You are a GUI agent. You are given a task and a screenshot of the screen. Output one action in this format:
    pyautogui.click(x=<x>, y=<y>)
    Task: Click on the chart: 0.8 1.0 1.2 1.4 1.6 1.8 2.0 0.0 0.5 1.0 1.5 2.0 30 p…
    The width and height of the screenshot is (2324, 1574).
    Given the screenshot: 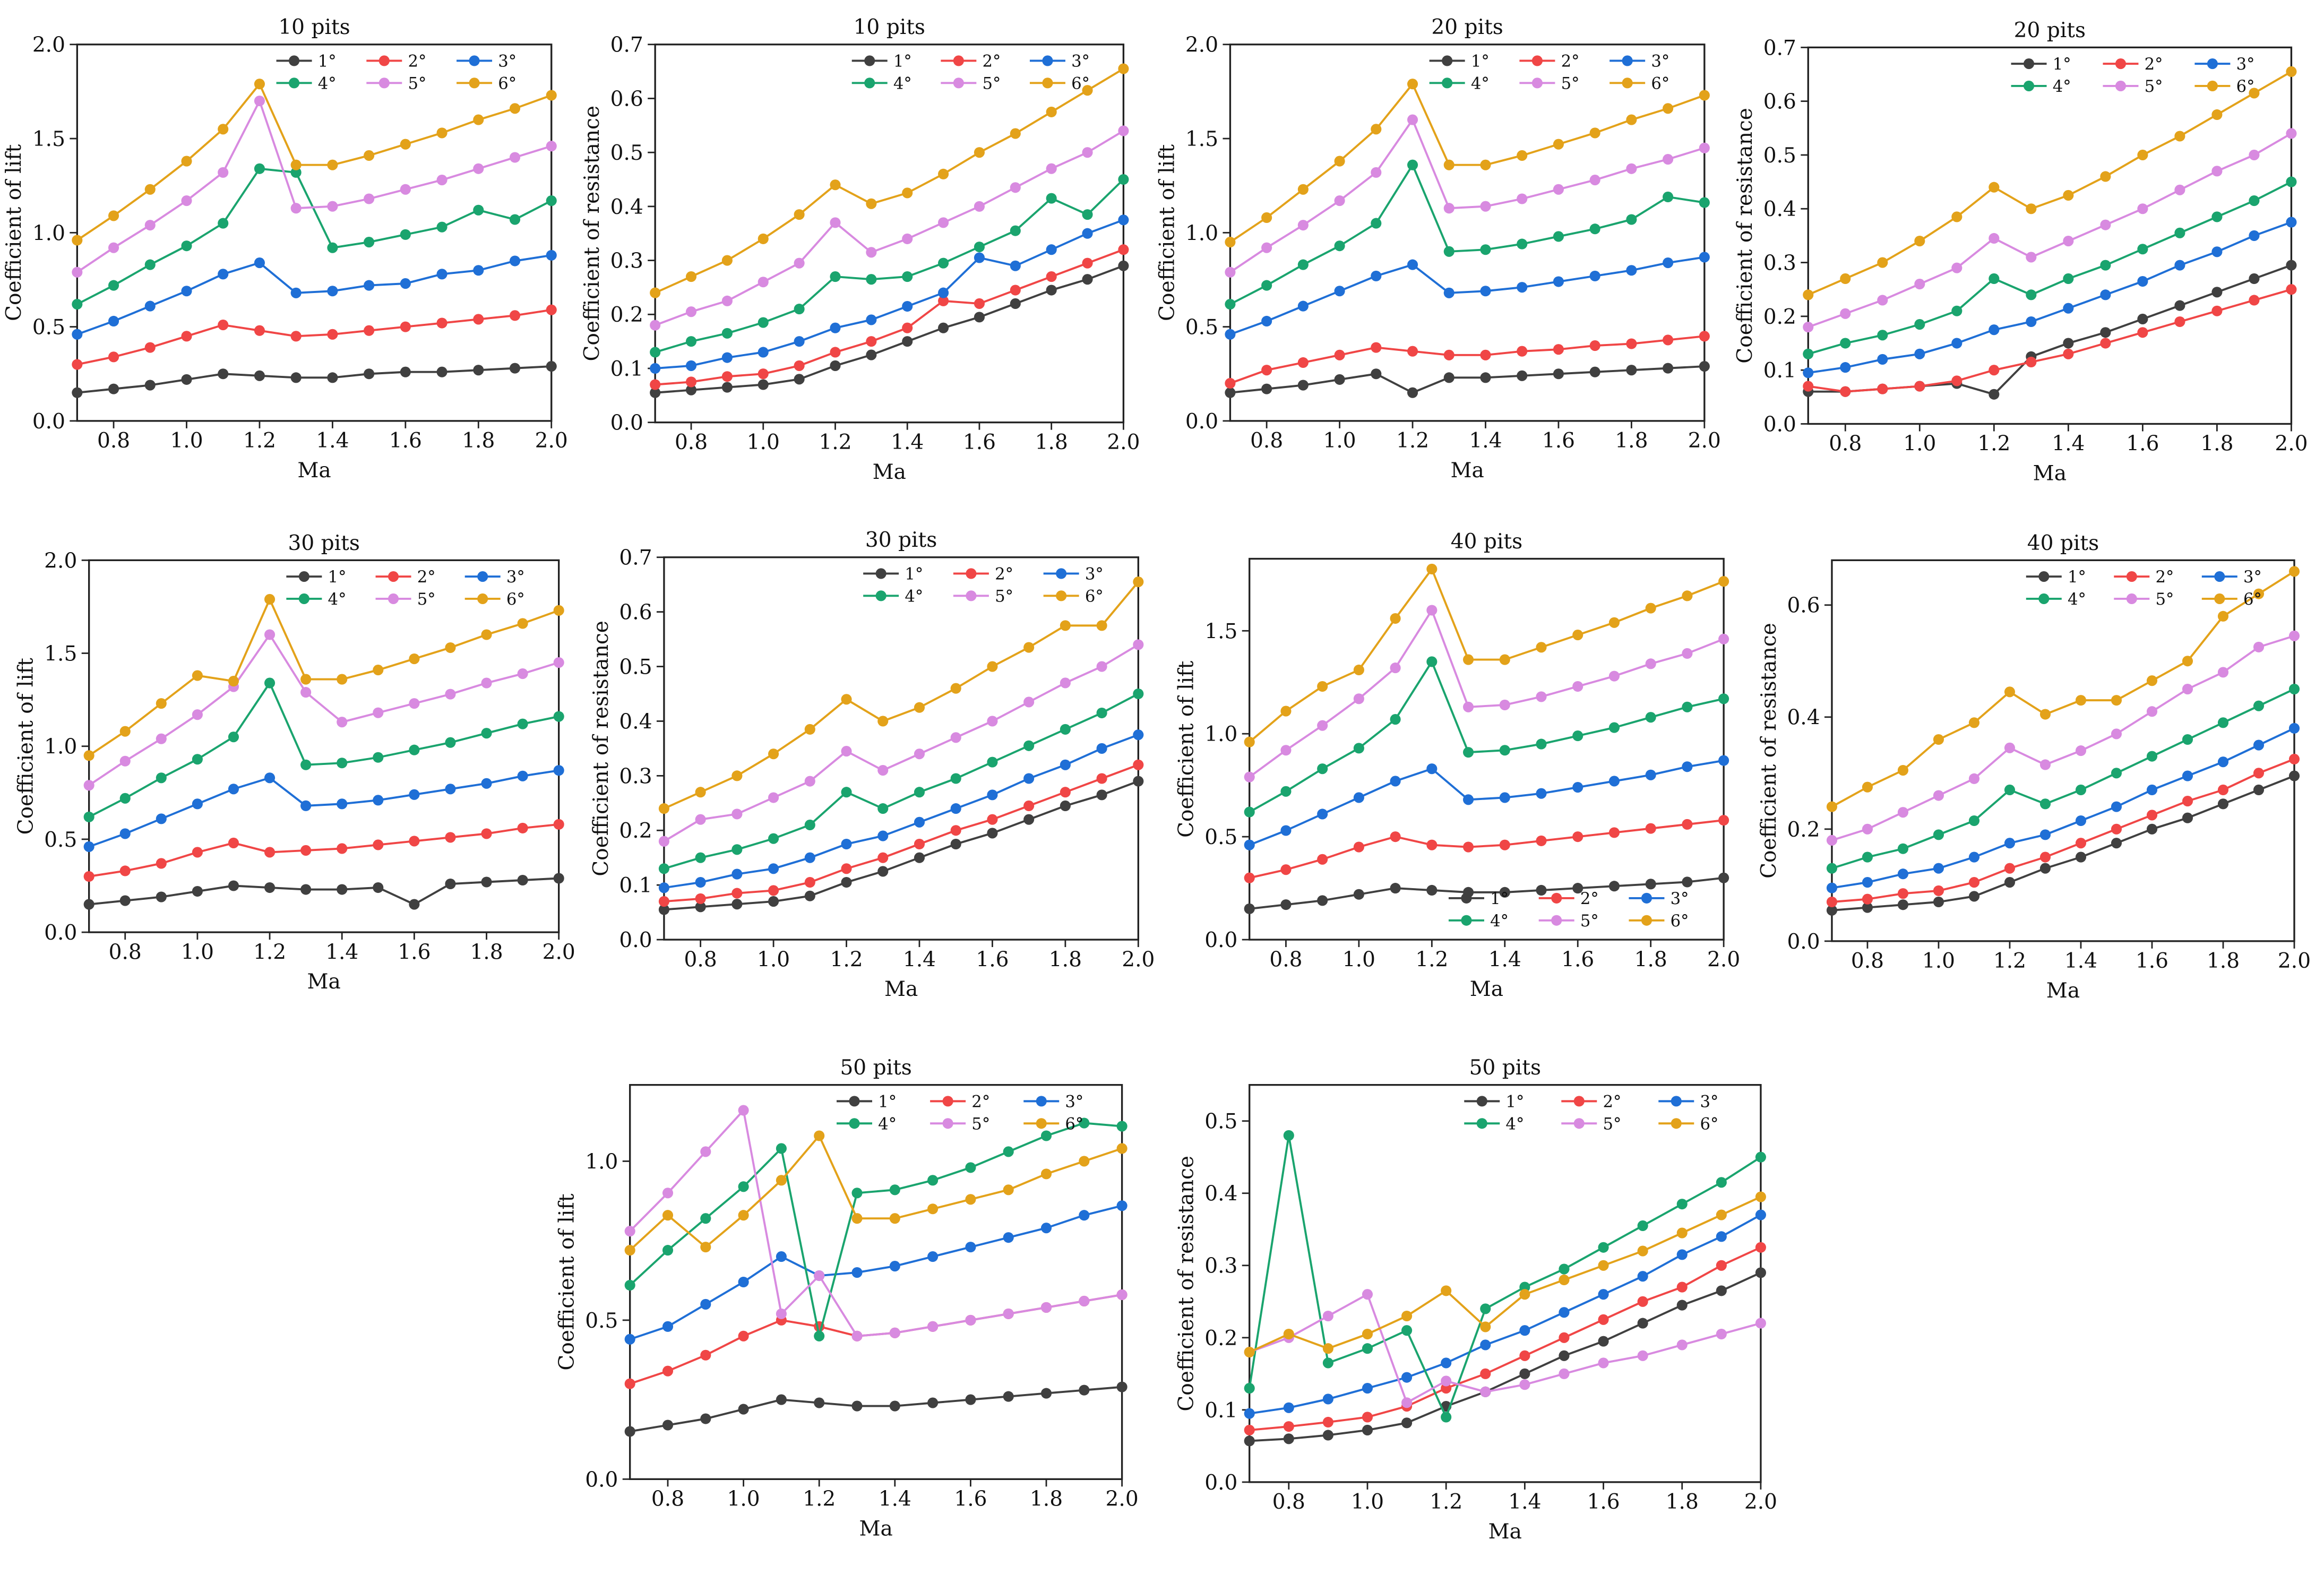 What is the action you would take?
    pyautogui.click(x=294, y=762)
    